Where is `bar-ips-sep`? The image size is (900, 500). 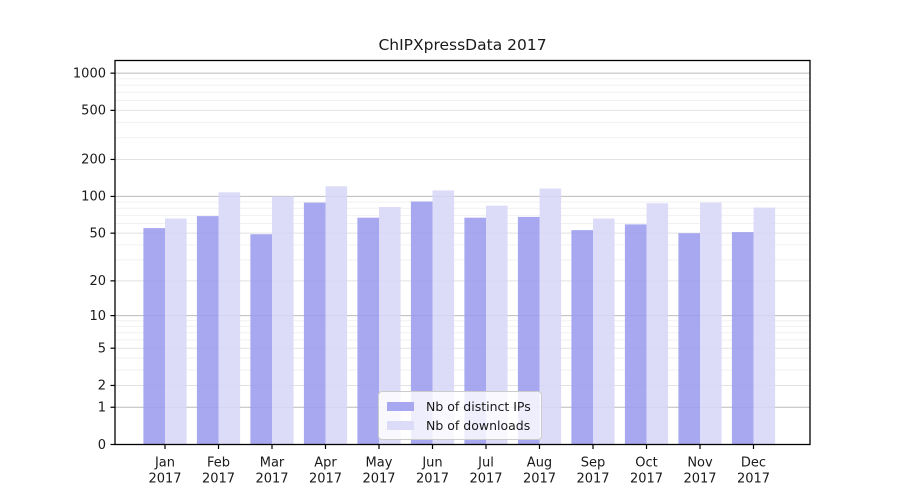 bar-ips-sep is located at coordinates (582, 337).